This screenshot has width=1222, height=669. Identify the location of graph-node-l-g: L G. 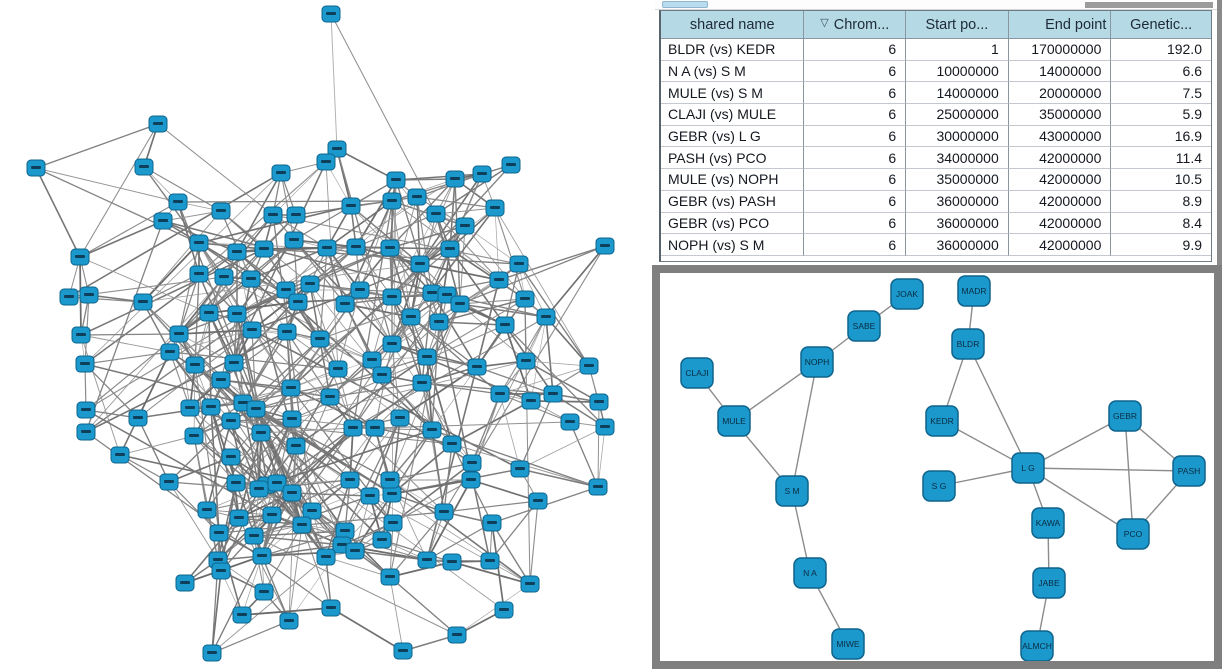
(1028, 468).